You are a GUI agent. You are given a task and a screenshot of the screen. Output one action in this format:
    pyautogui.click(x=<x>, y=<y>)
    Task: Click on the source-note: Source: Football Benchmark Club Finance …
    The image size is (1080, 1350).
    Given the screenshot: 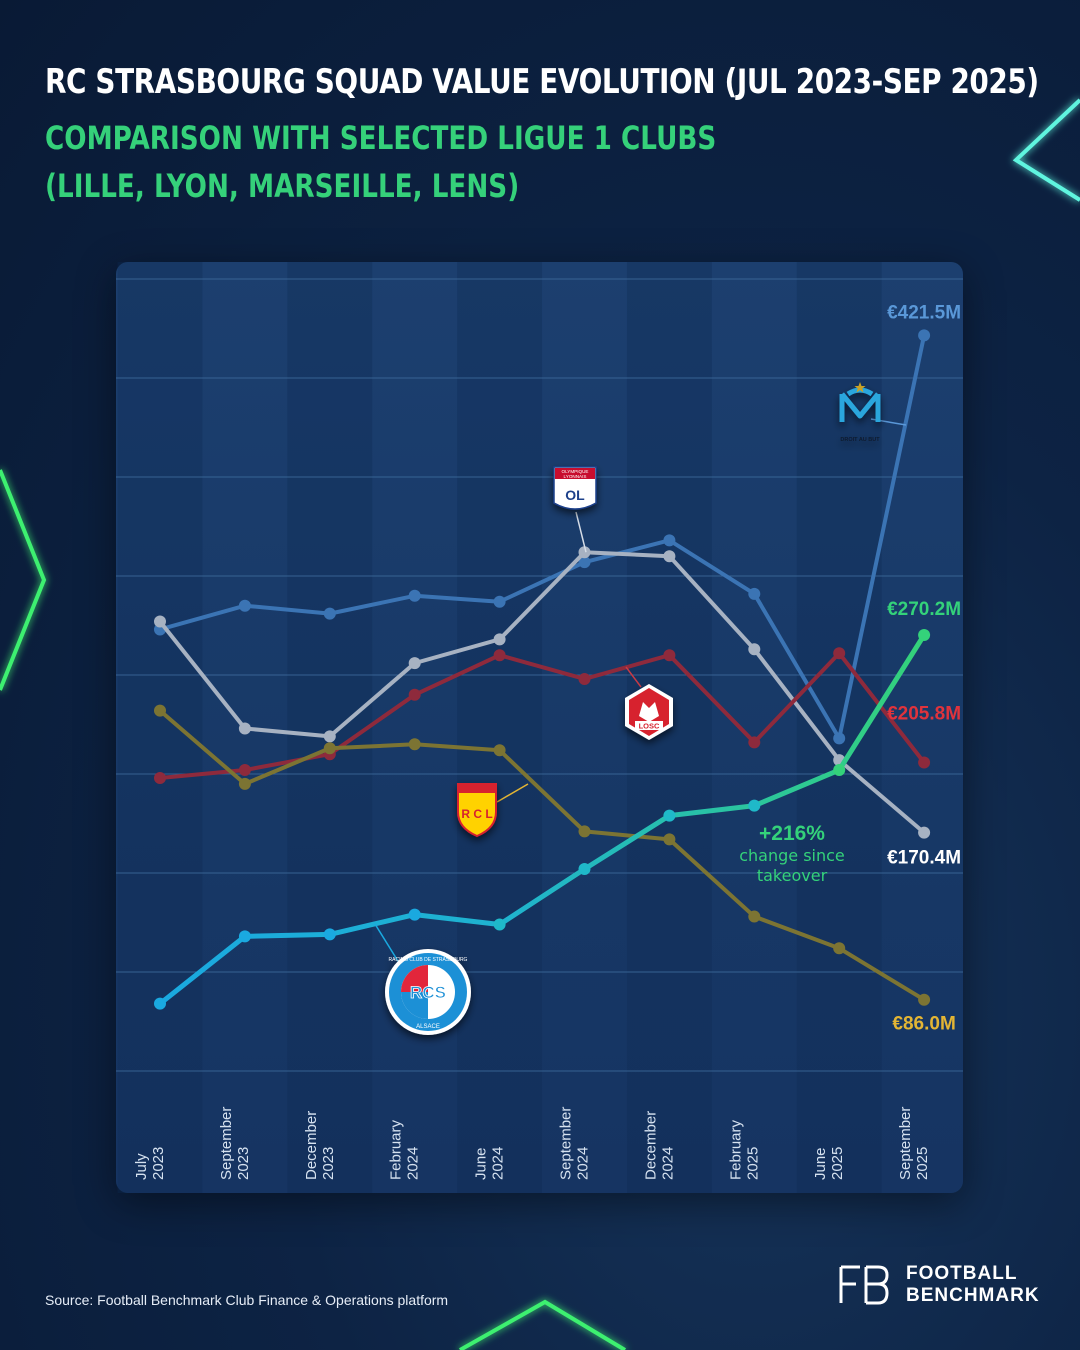 What is the action you would take?
    pyautogui.click(x=247, y=1300)
    